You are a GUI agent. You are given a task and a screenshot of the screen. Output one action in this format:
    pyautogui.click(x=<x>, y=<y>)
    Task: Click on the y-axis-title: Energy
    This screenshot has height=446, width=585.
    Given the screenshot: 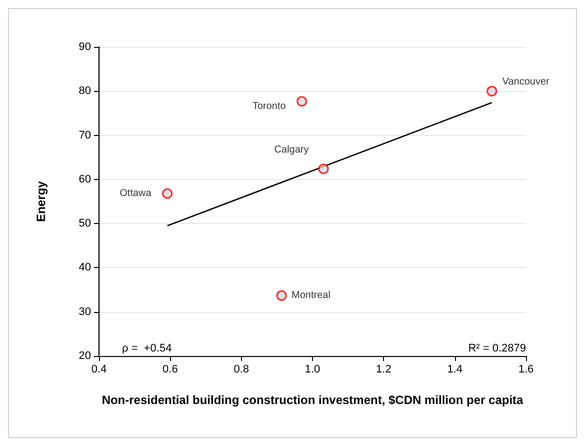 What is the action you would take?
    pyautogui.click(x=41, y=201)
    